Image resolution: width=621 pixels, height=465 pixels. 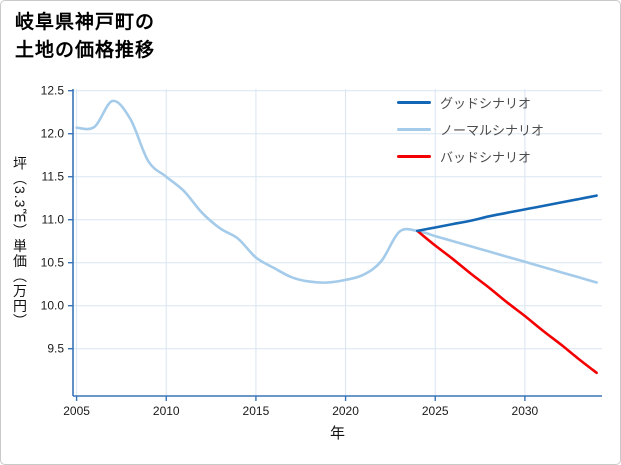 What do you see at coordinates (53, 177) in the screenshot?
I see `y-tick-label: 11.5` at bounding box center [53, 177].